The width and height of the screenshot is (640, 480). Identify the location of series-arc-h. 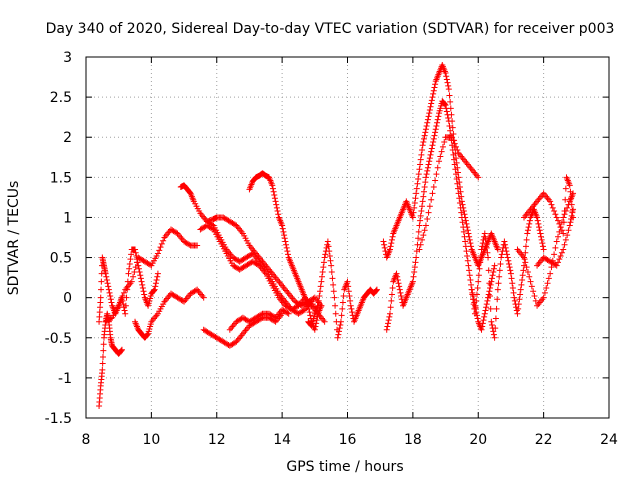
(243, 329).